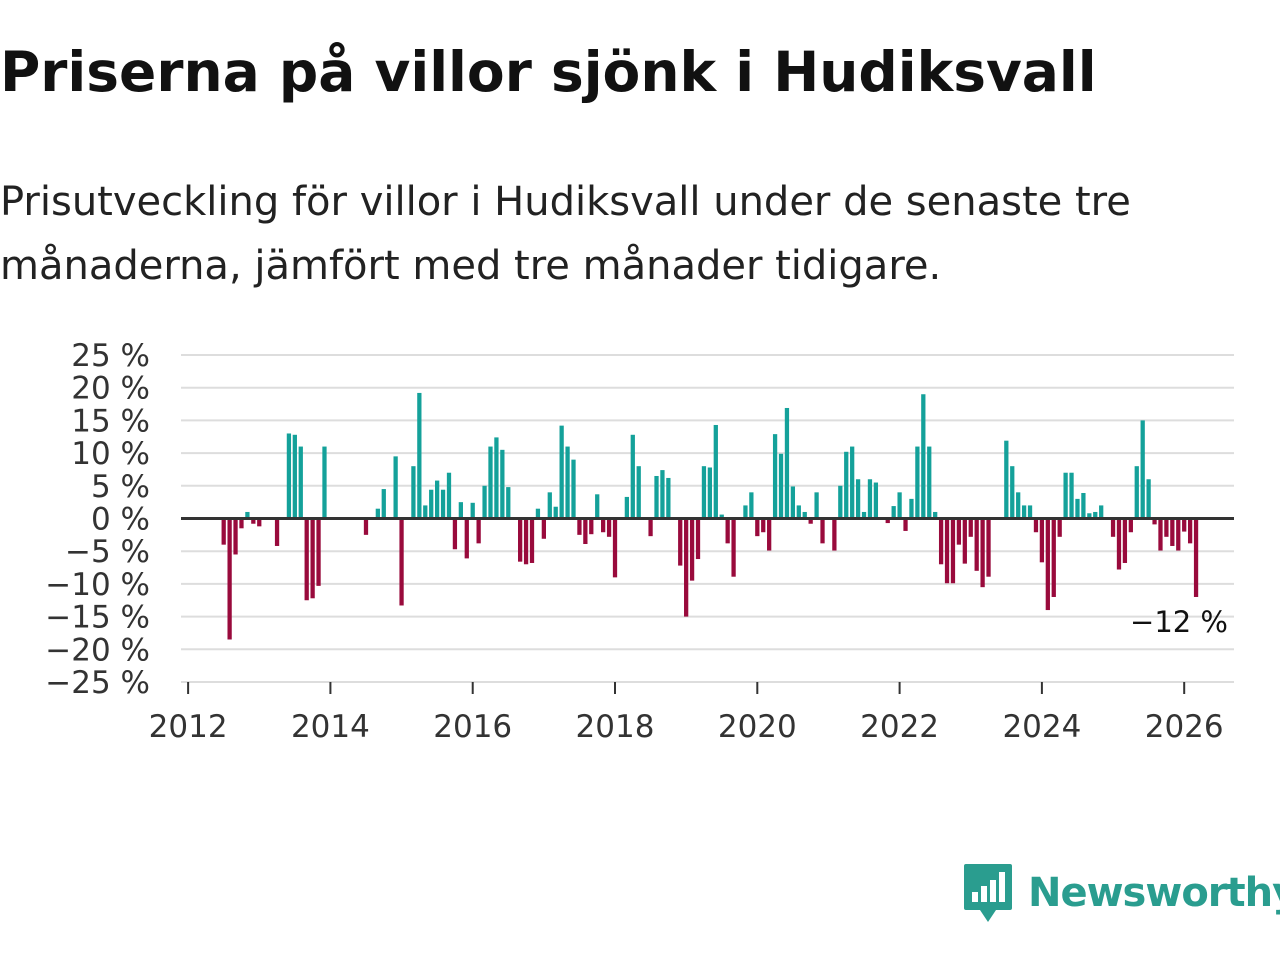 The image size is (1280, 960). I want to click on x-tick-label: 2012, so click(188, 727).